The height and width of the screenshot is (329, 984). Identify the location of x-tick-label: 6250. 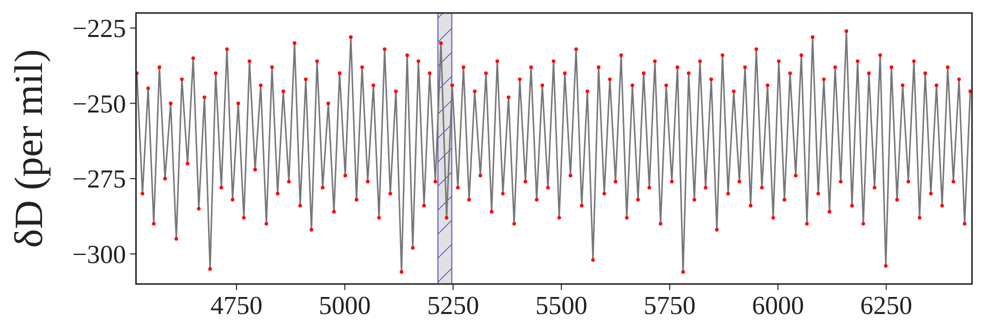
(886, 305).